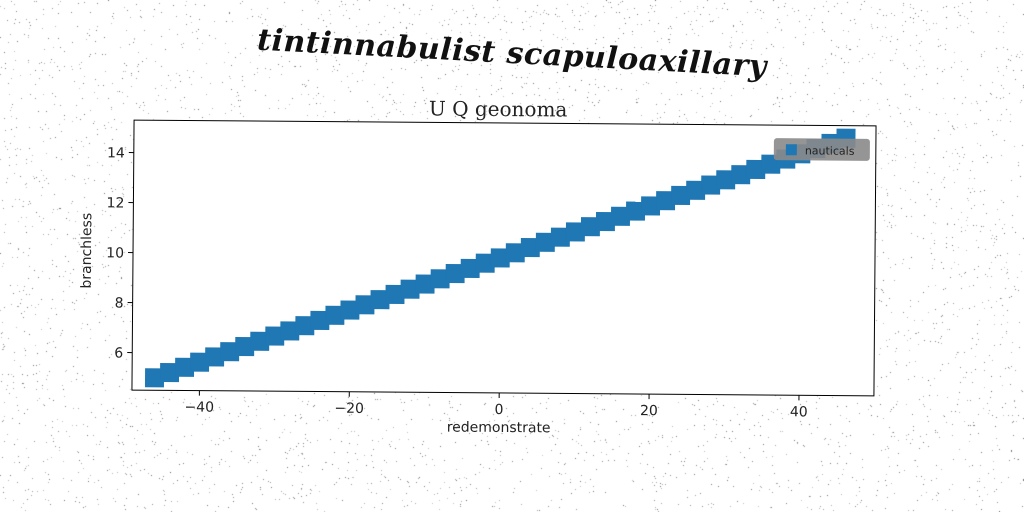 The width and height of the screenshot is (1024, 512). I want to click on x-axis-label: redemonstrate, so click(499, 428).